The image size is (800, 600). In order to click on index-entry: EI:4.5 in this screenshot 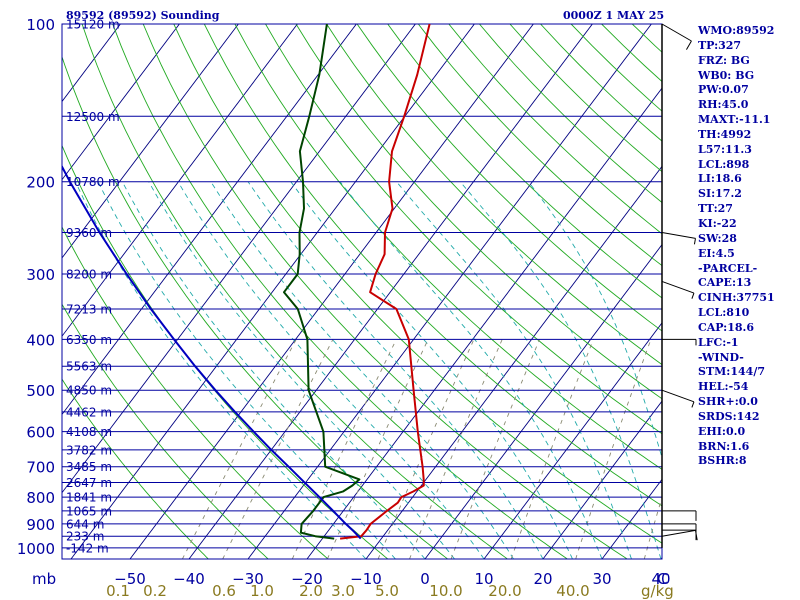, I will do `click(716, 253)`.